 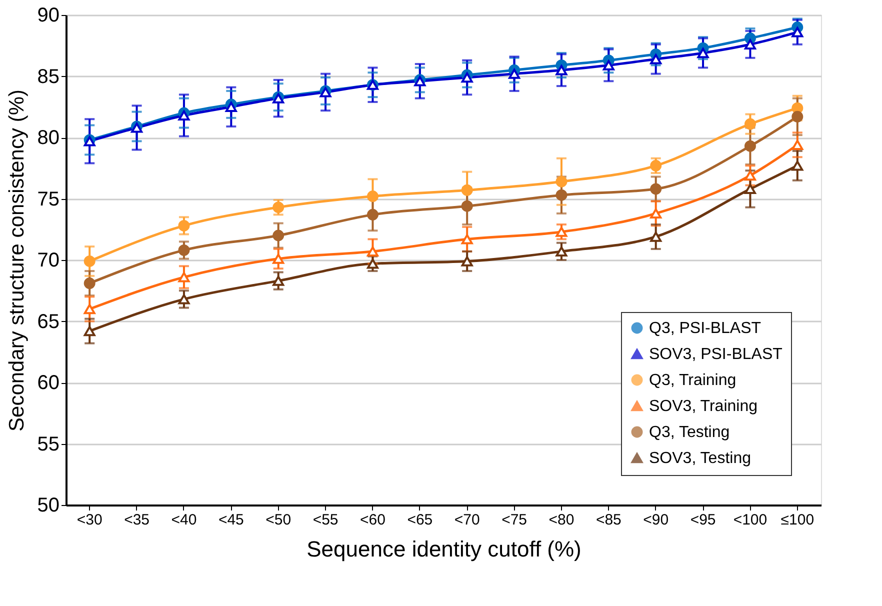 I want to click on x-tick-label: <40, so click(x=184, y=520).